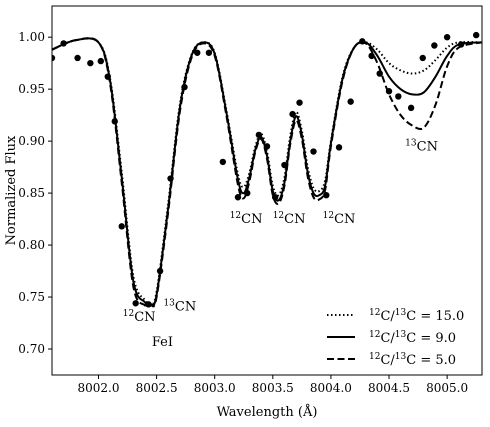  What do you see at coordinates (31, 37) in the screenshot?
I see `y-tick-label: 1.00` at bounding box center [31, 37].